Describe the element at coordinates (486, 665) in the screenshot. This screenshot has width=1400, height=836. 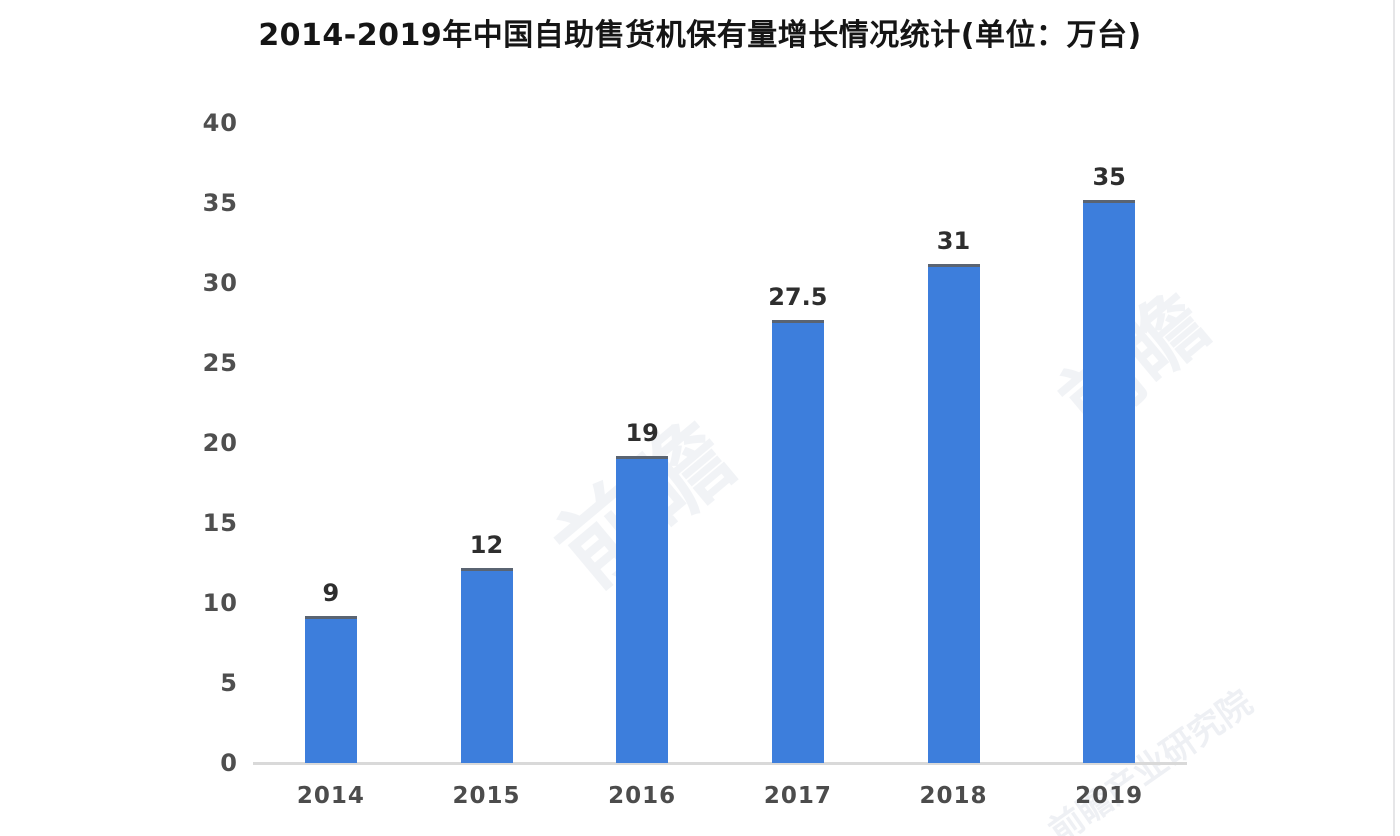
I see `bar-2015` at that location.